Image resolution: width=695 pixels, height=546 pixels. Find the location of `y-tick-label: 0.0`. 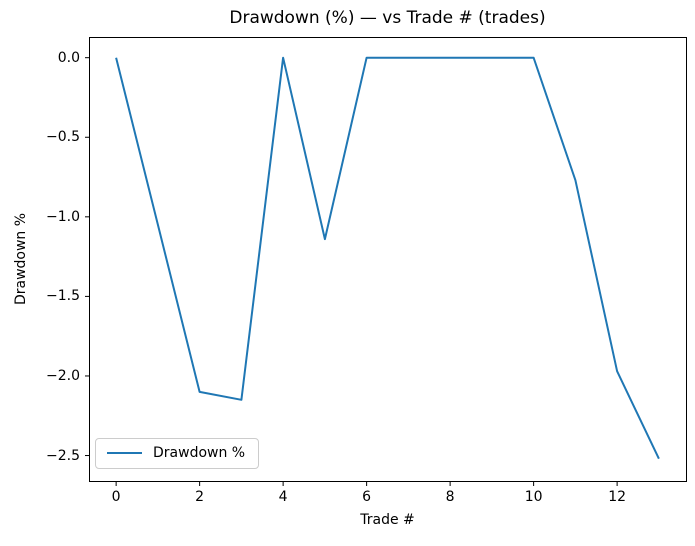

y-tick-label: 0.0 is located at coordinates (68, 57).